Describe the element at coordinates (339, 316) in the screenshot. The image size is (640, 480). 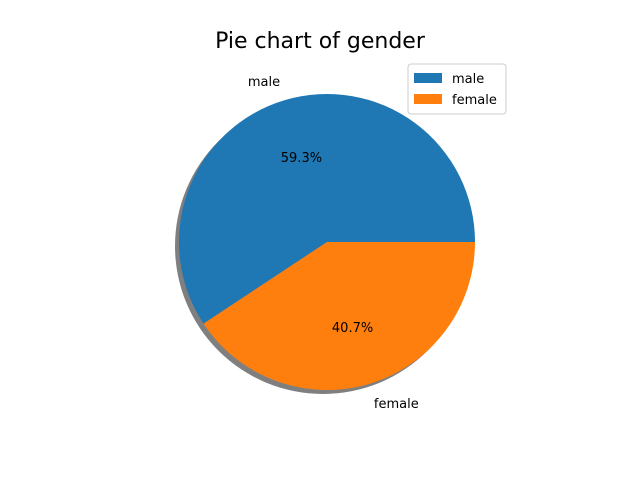
I see `pie-slice-female` at that location.